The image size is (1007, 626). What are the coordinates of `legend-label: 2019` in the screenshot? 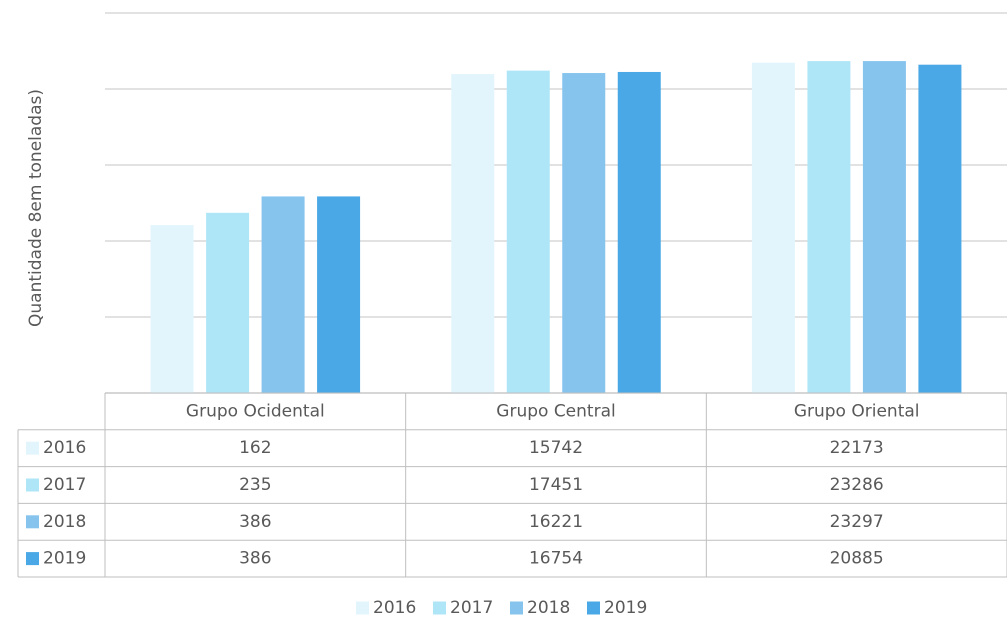 It's located at (625, 608).